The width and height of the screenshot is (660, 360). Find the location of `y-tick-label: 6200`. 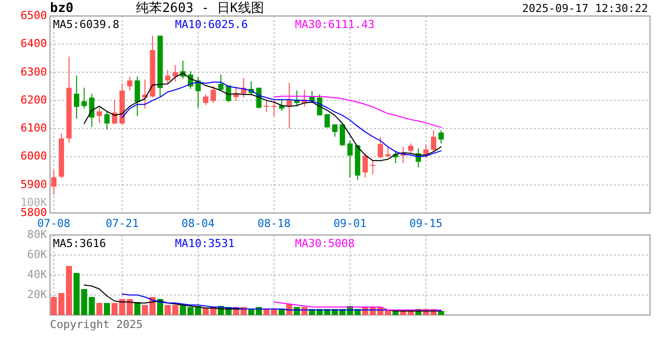

y-tick-label: 6200 is located at coordinates (33, 99).